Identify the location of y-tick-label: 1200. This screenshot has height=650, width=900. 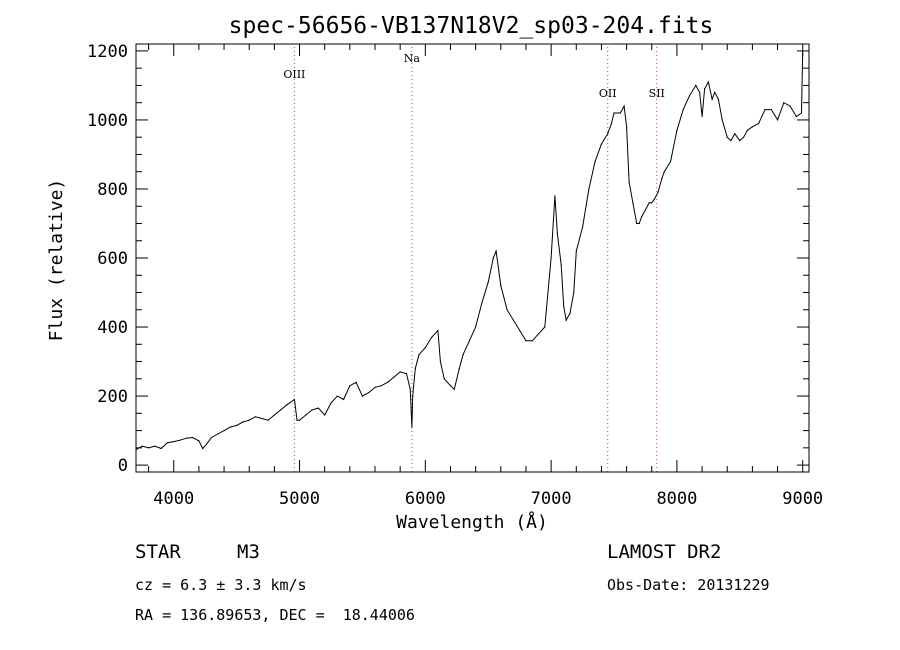
(107, 52).